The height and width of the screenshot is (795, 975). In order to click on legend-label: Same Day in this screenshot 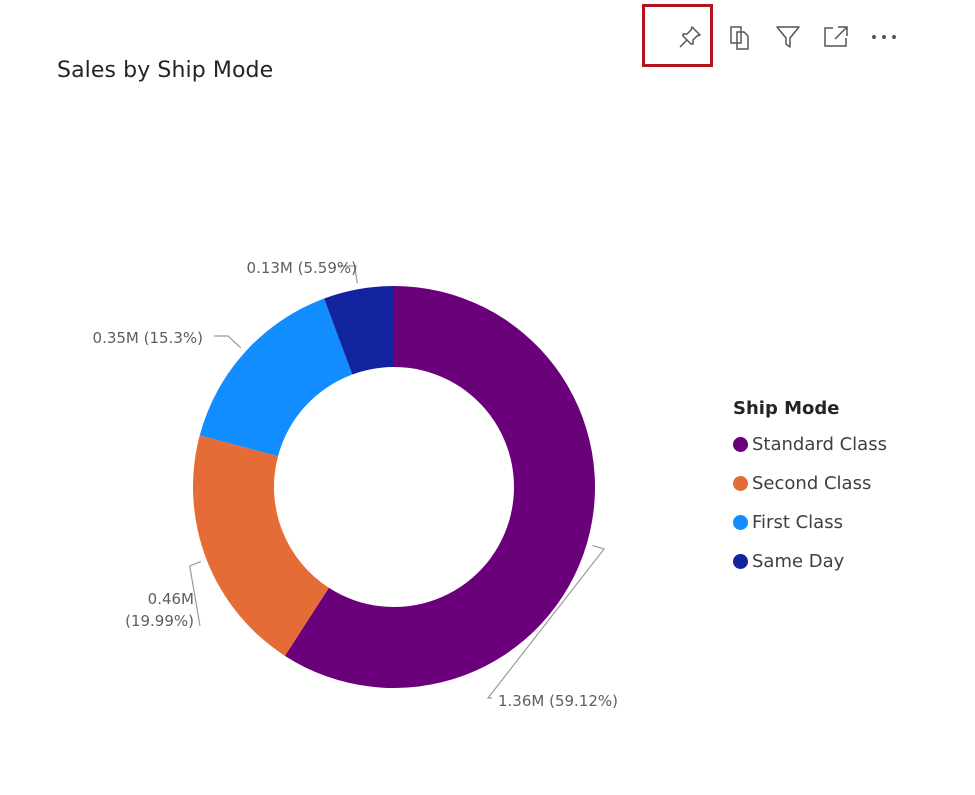, I will do `click(798, 561)`.